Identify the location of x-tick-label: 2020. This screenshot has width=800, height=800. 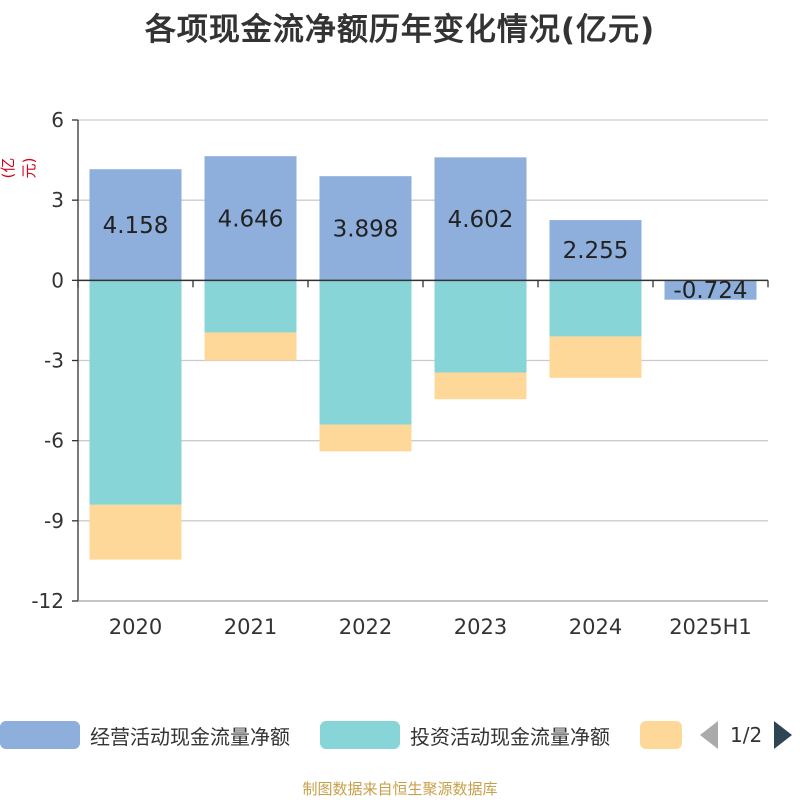
(135, 627).